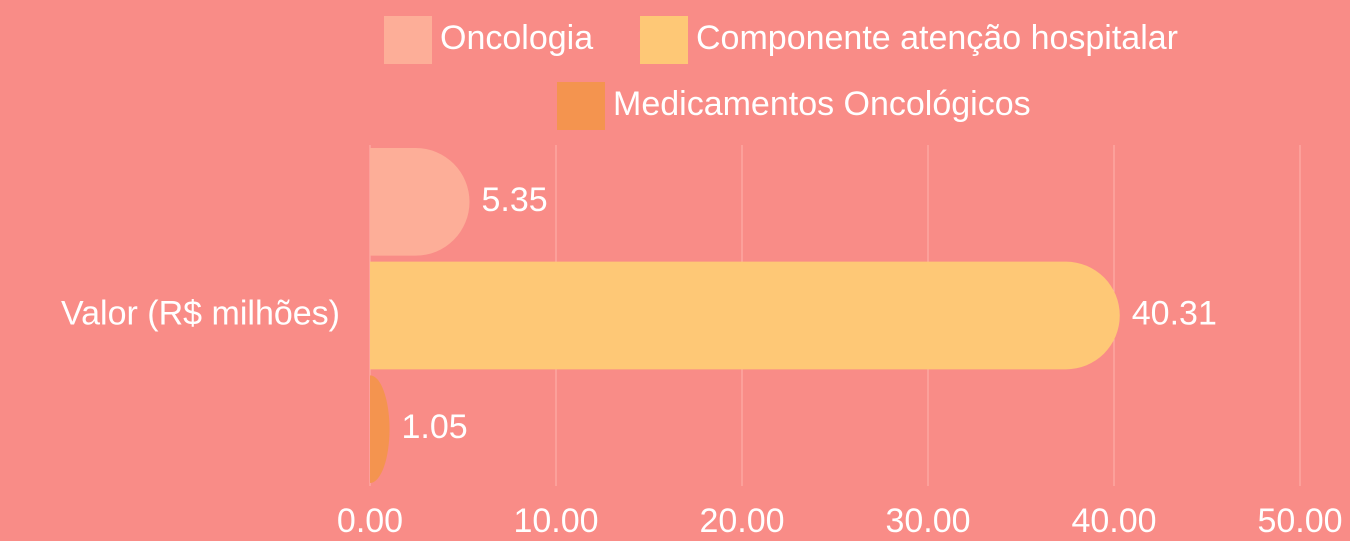 This screenshot has width=1350, height=541. I want to click on legend-label: Componente atenção hospitalar, so click(937, 38).